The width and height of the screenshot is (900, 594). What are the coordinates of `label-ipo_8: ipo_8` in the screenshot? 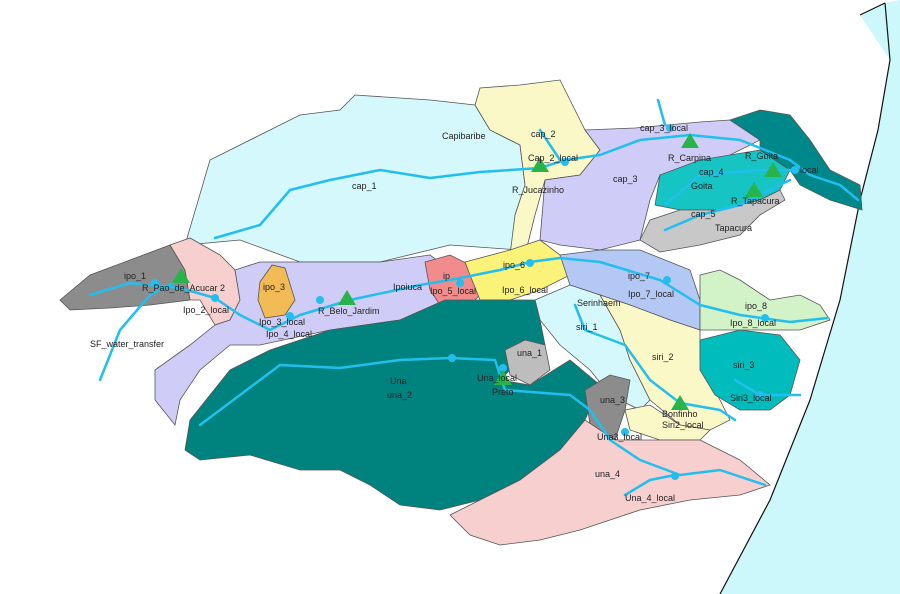 It's located at (756, 306).